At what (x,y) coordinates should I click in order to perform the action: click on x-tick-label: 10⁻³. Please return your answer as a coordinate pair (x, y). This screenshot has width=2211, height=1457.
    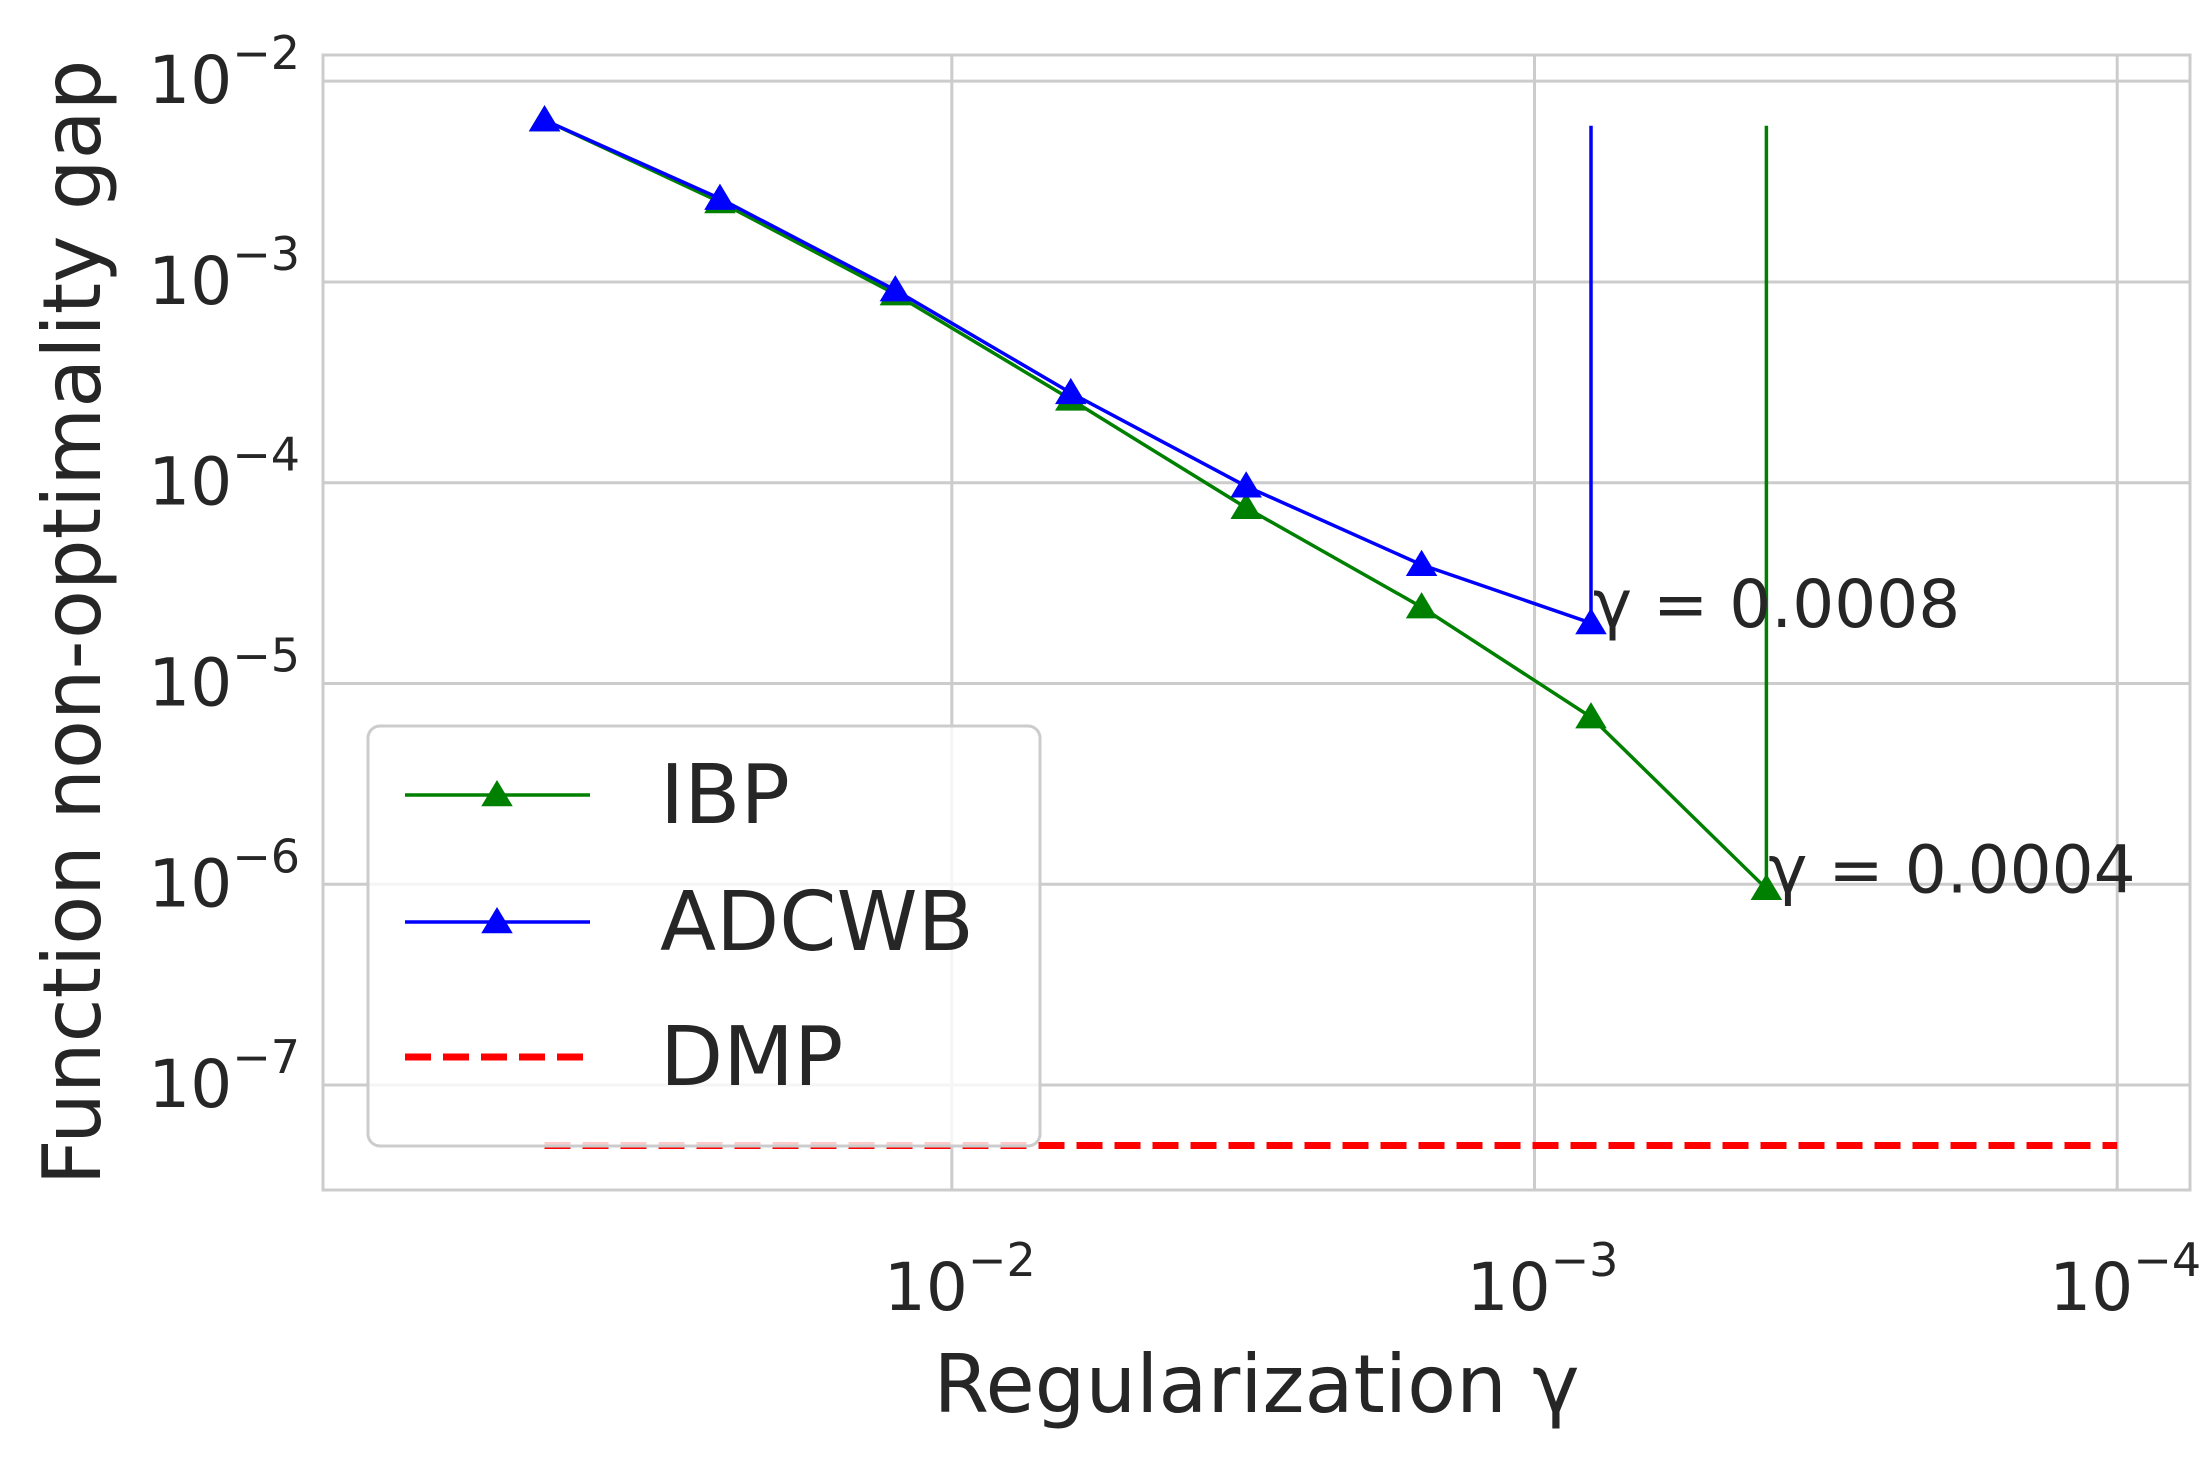
    Looking at the image, I should click on (1543, 1279).